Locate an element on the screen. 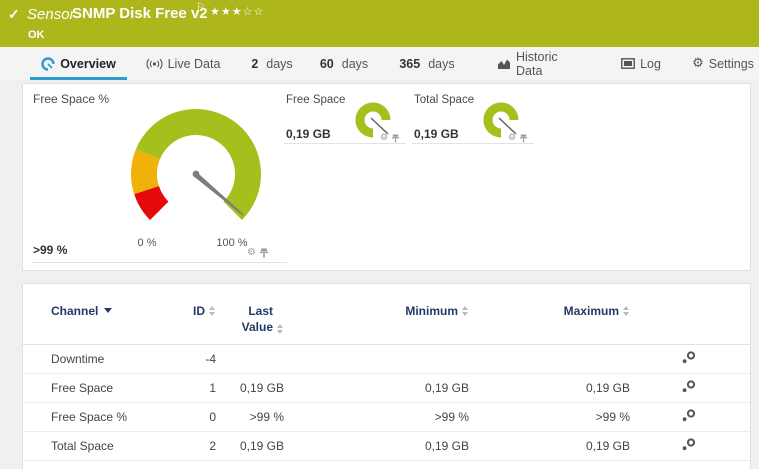 The height and width of the screenshot is (469, 759). channel-id: -4 is located at coordinates (210, 359).